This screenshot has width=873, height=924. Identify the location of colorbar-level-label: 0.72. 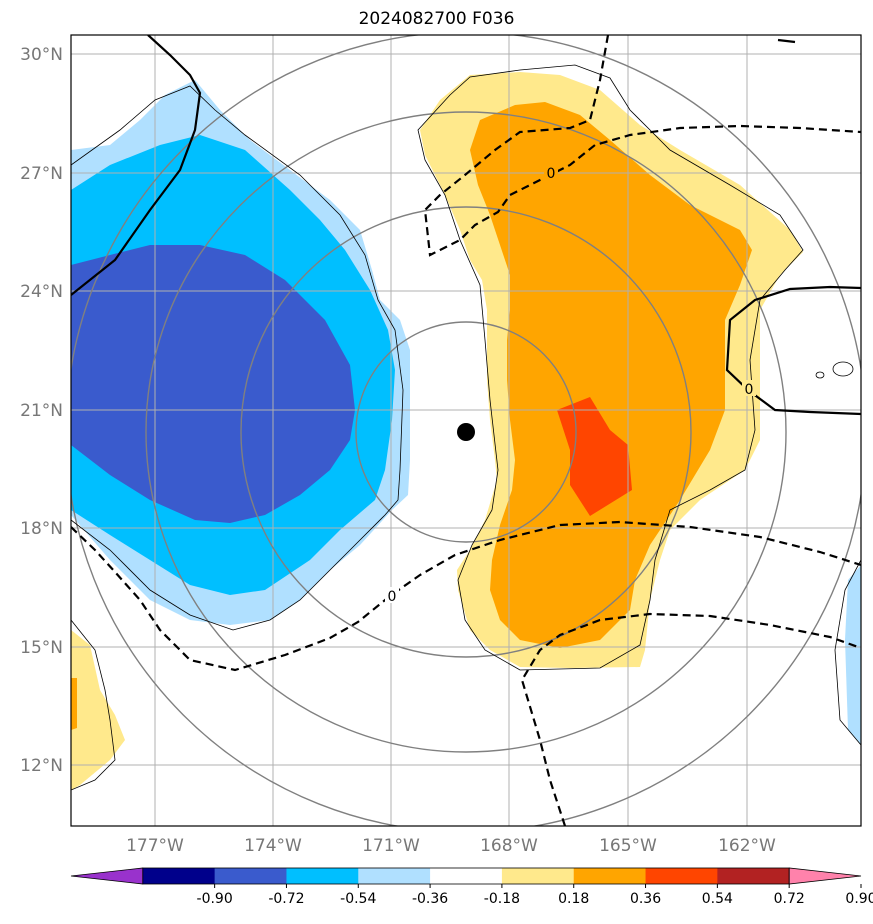
(789, 899).